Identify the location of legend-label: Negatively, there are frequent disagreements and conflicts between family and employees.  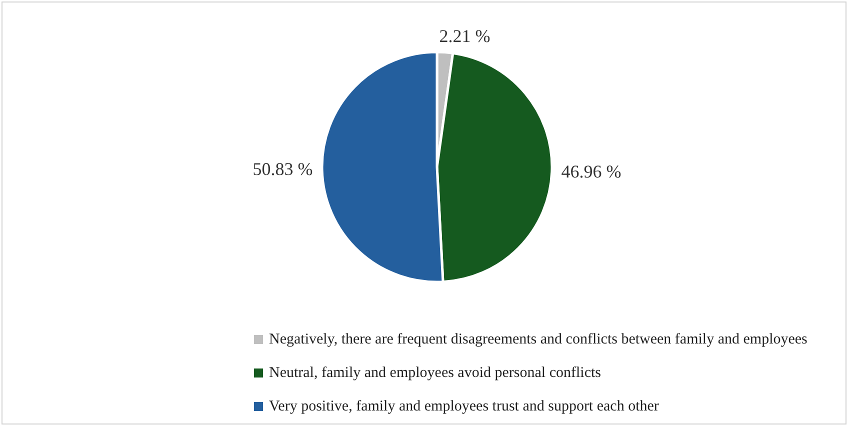
(538, 339).